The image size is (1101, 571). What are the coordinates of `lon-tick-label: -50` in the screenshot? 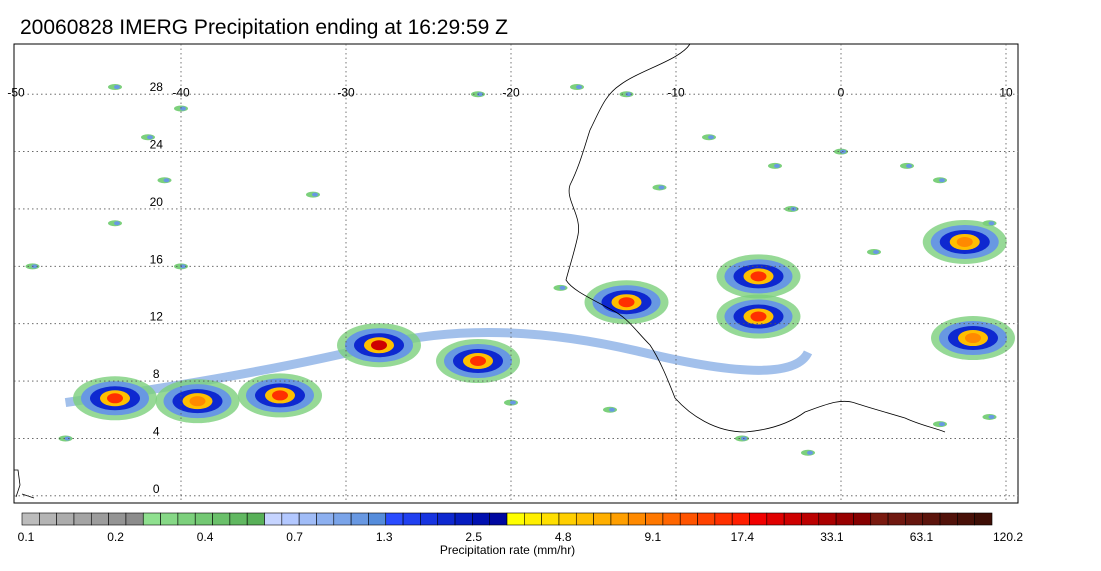 It's located at (16, 93).